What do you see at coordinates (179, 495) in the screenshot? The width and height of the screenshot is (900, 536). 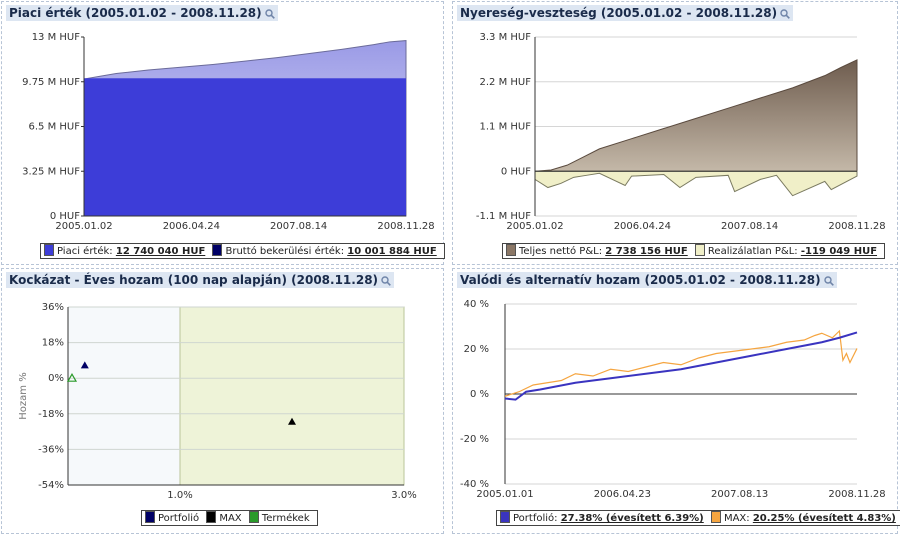 I see `x-tick-label: 1.0%` at bounding box center [179, 495].